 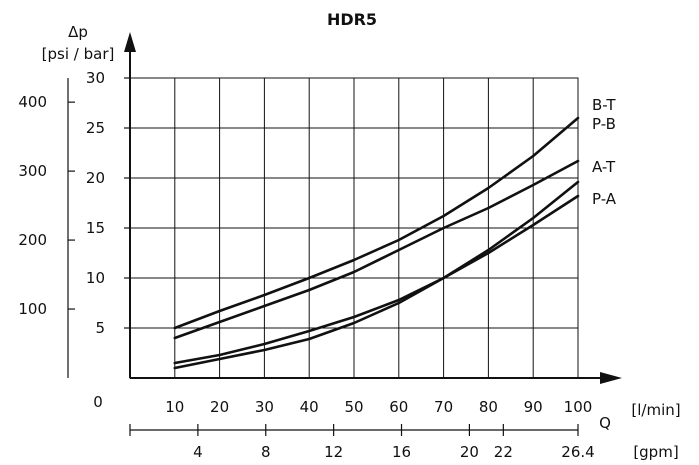 What do you see at coordinates (503, 452) in the screenshot?
I see `gpm-tick-label-22: 22` at bounding box center [503, 452].